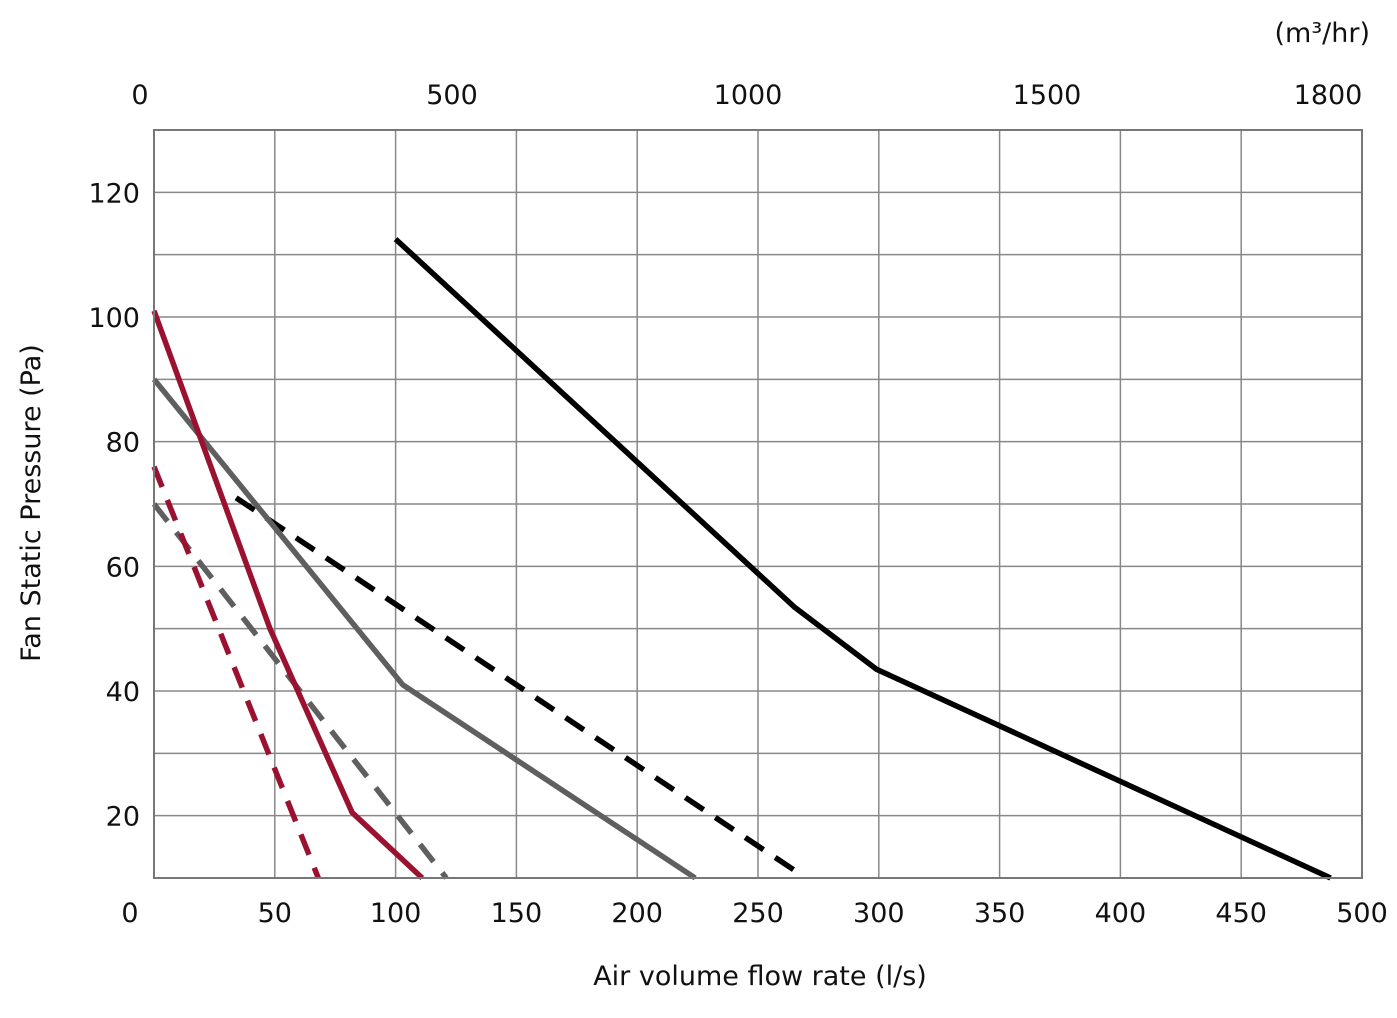 The image size is (1397, 1018). What do you see at coordinates (760, 976) in the screenshot?
I see `x-axis-label: Air volume flow rate (l/s)` at bounding box center [760, 976].